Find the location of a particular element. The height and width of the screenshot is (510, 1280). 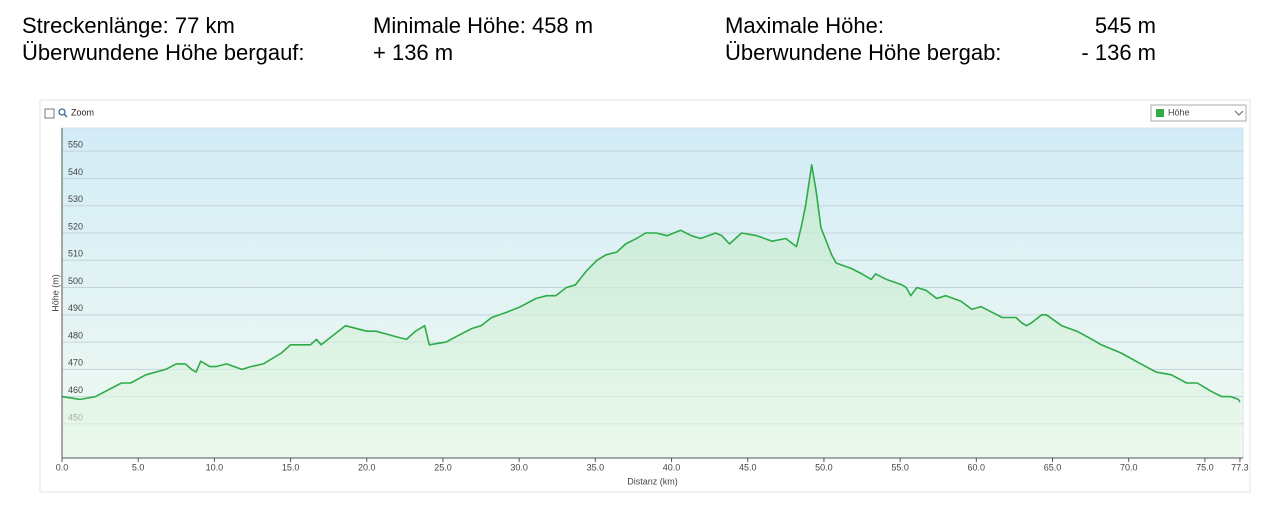

x-tick-label: 15.0 is located at coordinates (291, 467).